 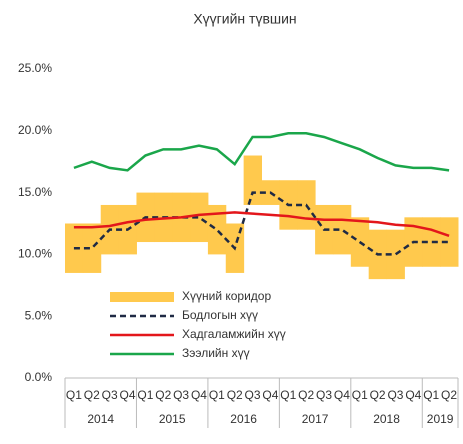 What do you see at coordinates (172, 419) in the screenshot?
I see `year-label: 2015` at bounding box center [172, 419].